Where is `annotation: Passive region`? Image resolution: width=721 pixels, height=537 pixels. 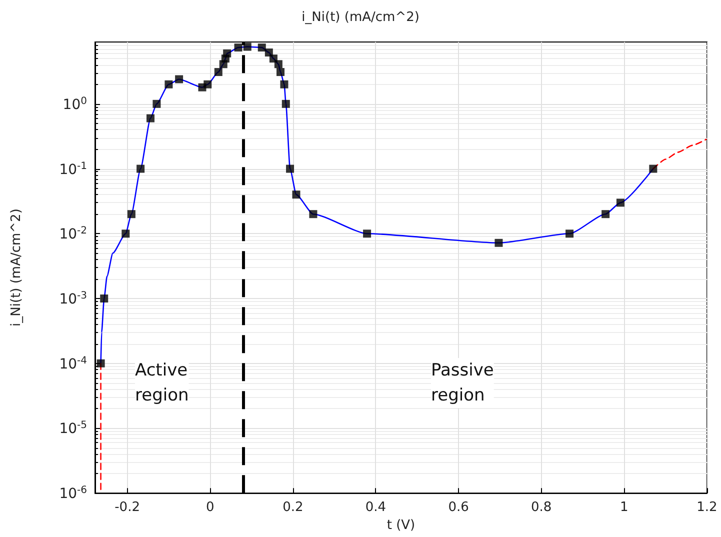
annotation: Passive region is located at coordinates (462, 383).